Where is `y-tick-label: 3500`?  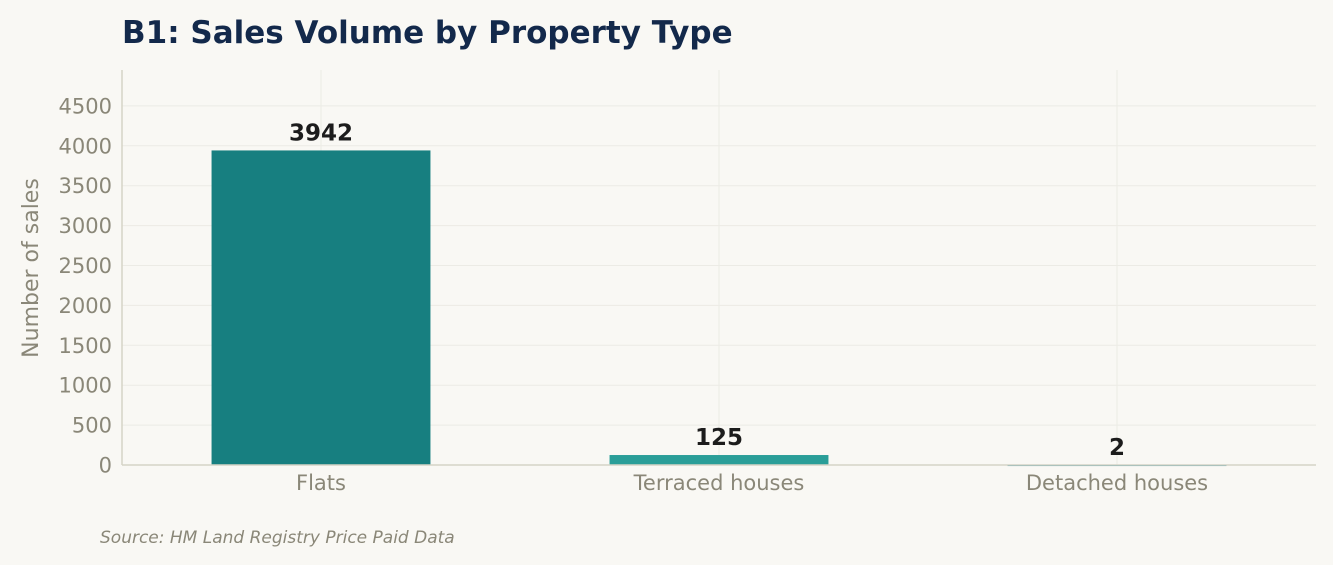
y-tick-label: 3500 is located at coordinates (85, 186).